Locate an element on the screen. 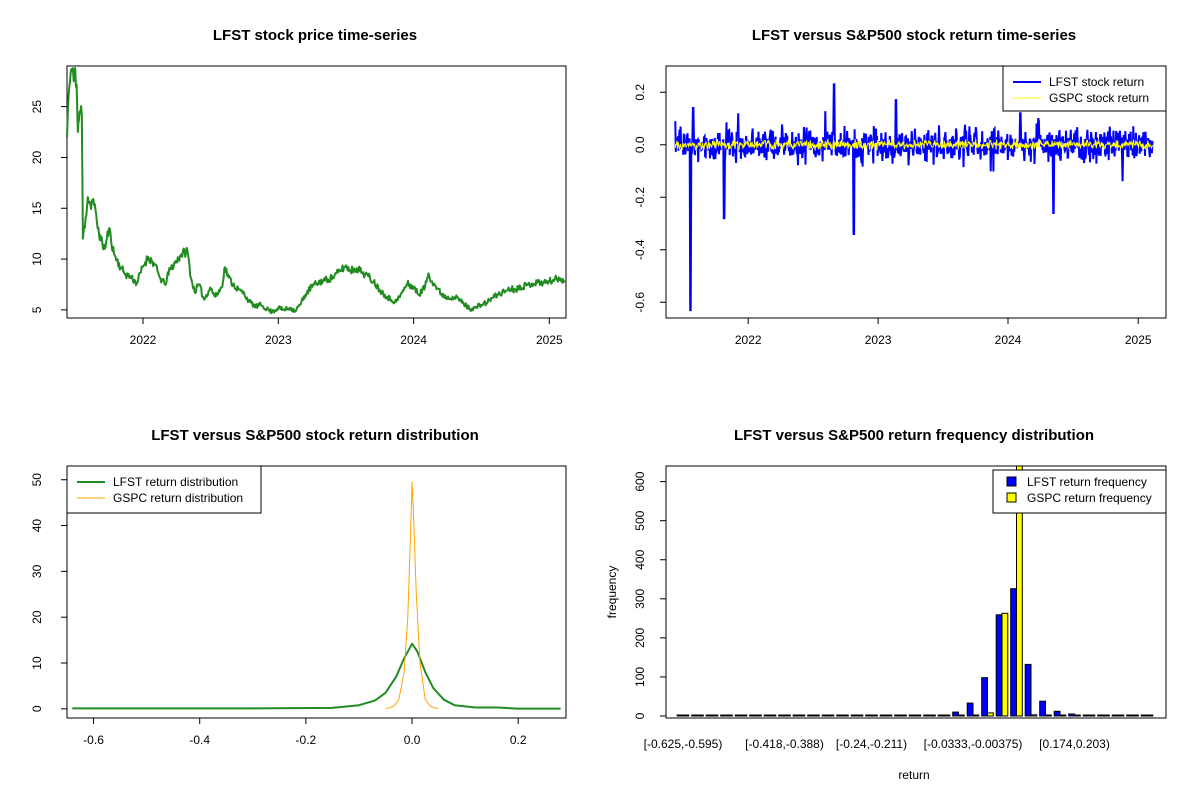 The image size is (1200, 800). y-axis-label: frequency is located at coordinates (612, 592).